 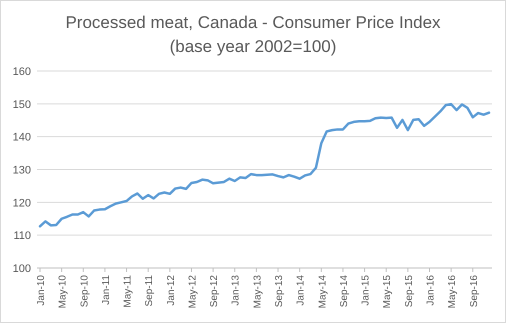 I want to click on y-tick-label: 150, so click(x=21, y=104).